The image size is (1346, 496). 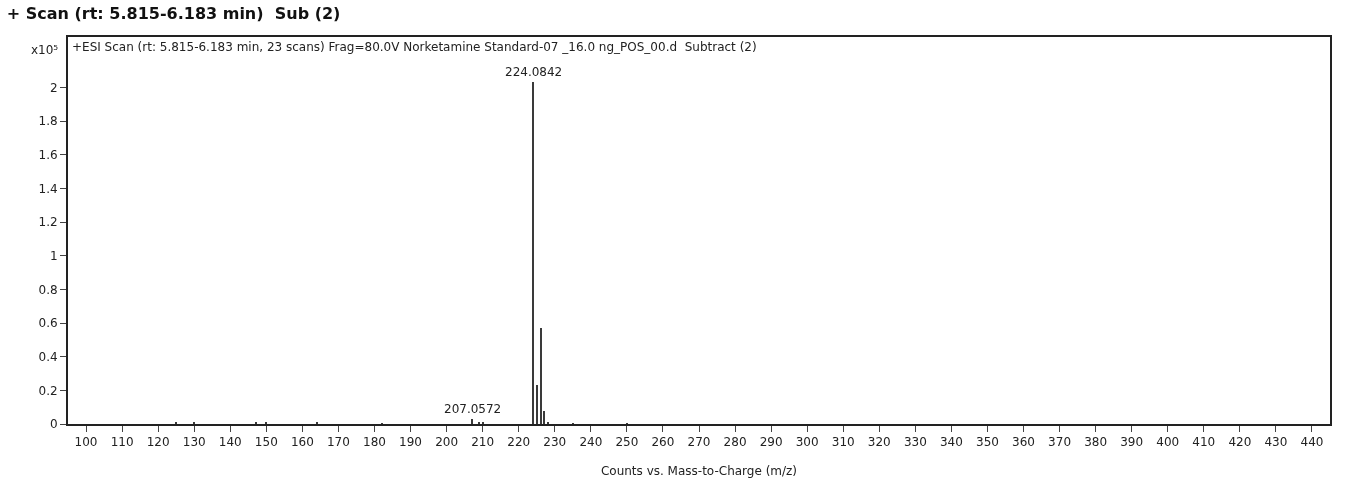 I want to click on x-tick-label: 320, so click(x=879, y=442).